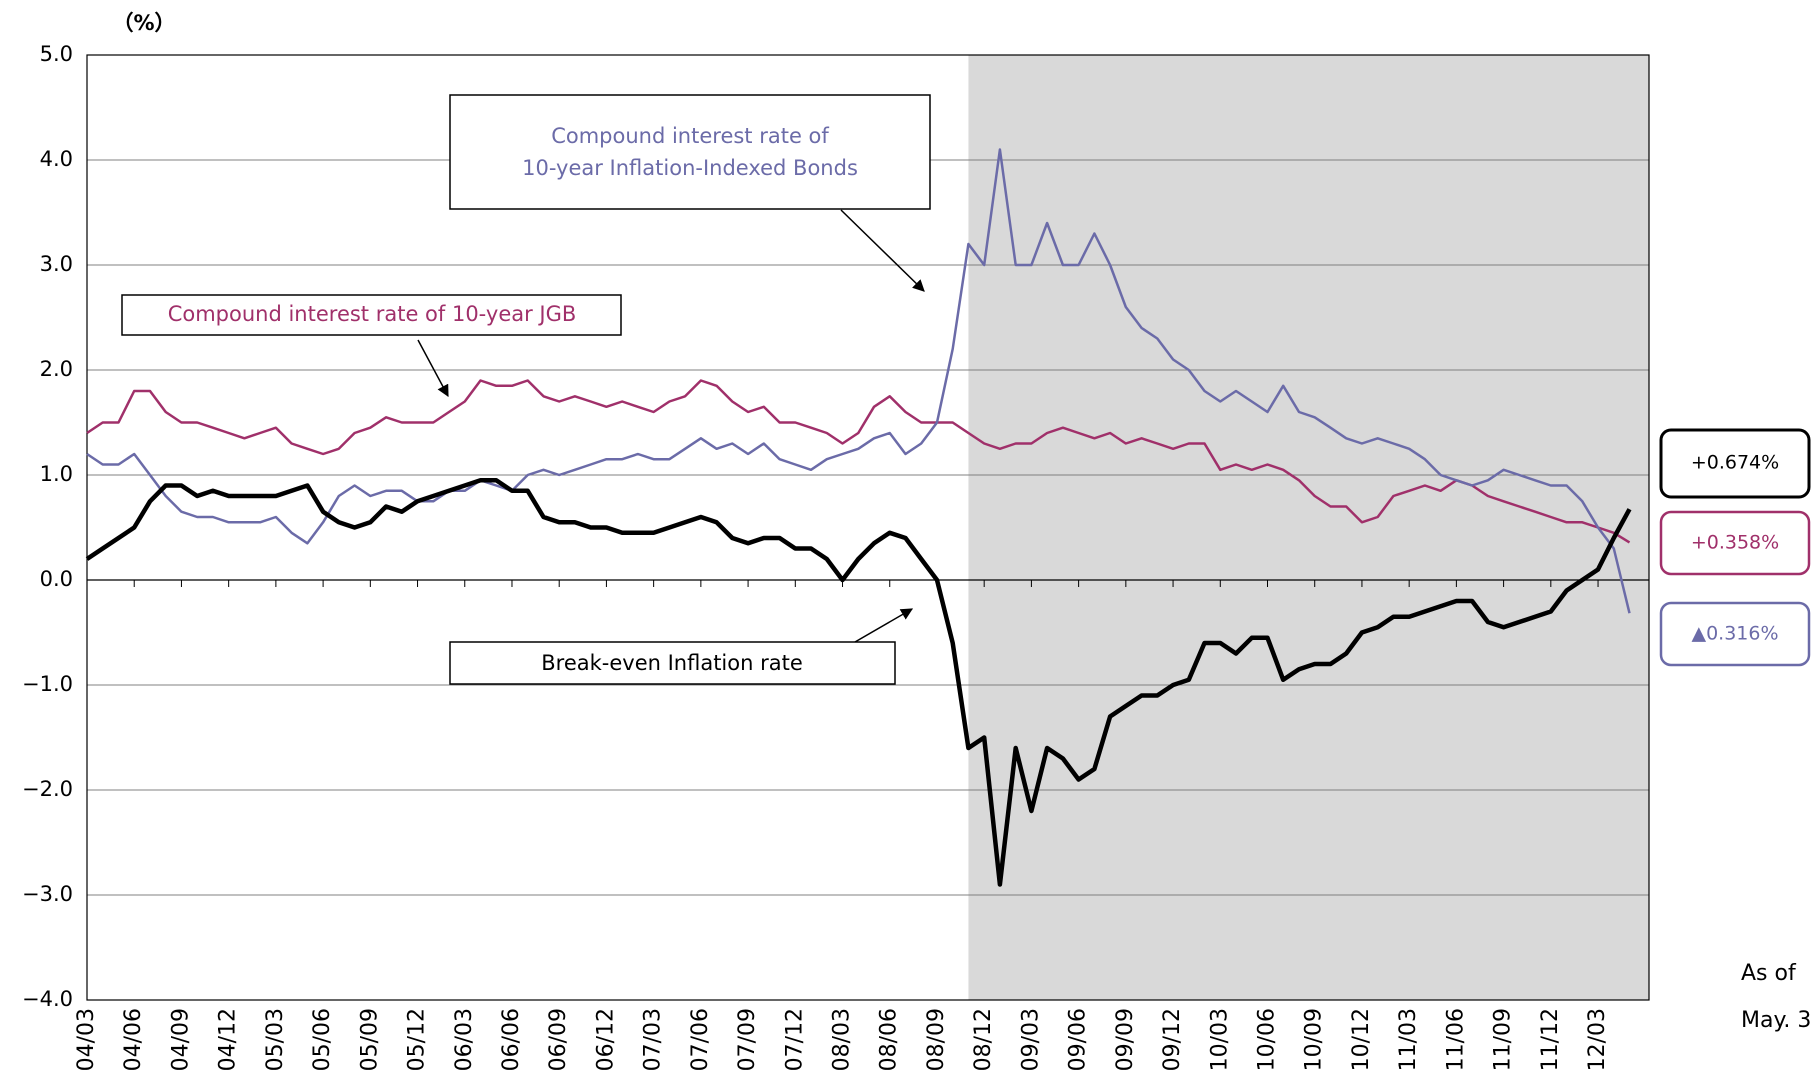 This screenshot has width=1811, height=1088. What do you see at coordinates (511, 1039) in the screenshot?
I see `x-tick-label: 06/06` at bounding box center [511, 1039].